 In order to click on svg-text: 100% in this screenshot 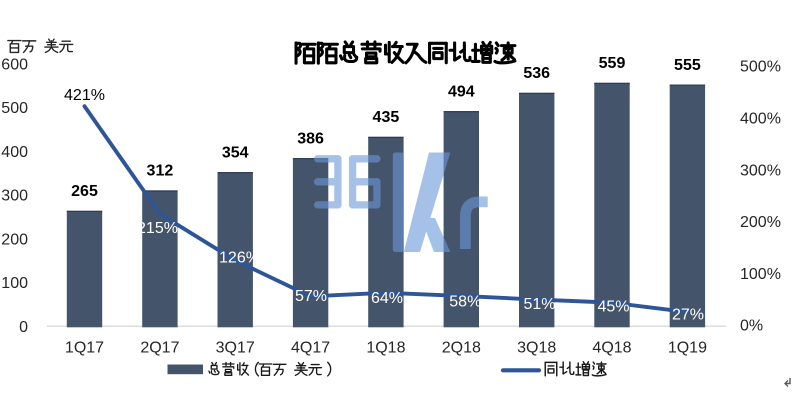, I will do `click(760, 274)`.